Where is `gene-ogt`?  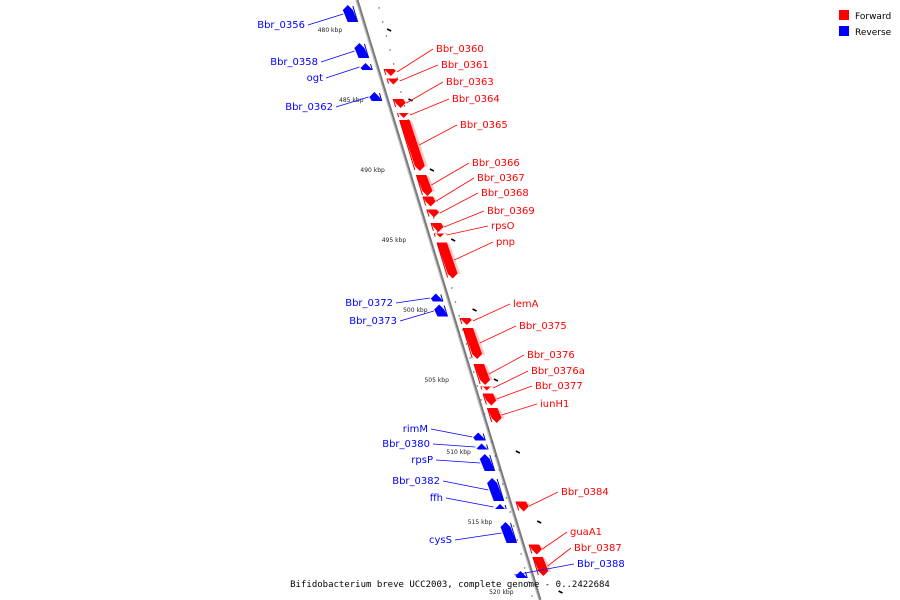 gene-ogt is located at coordinates (366, 67).